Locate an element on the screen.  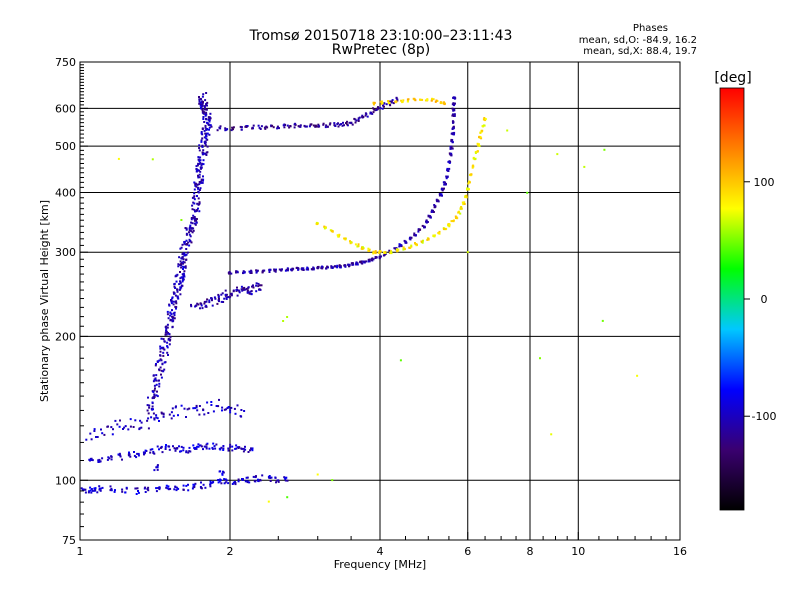
y-axis-label: Stationary phase Virtual Height [km] is located at coordinates (44, 301).